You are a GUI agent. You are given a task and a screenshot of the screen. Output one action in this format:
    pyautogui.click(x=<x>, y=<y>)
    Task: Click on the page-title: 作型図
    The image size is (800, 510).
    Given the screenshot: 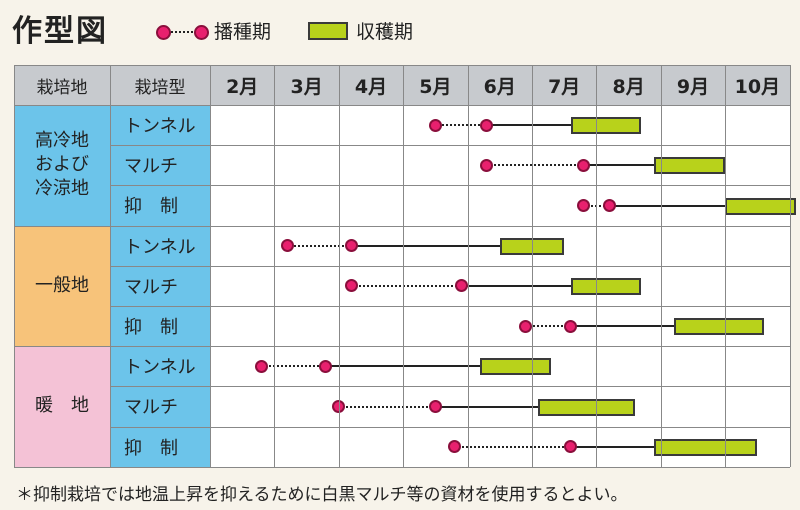 What is the action you would take?
    pyautogui.click(x=60, y=31)
    